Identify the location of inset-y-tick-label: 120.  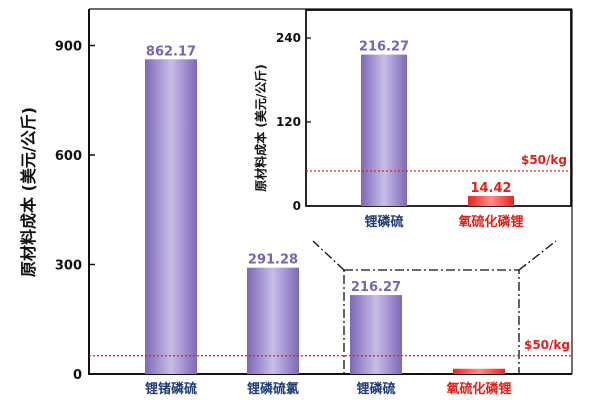
(288, 122).